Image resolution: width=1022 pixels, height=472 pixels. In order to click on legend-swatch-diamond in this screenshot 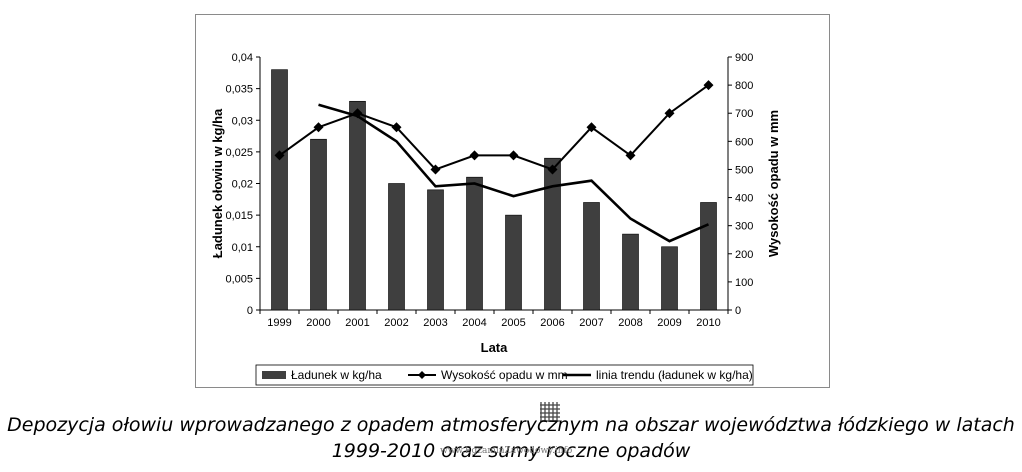, I will do `click(422, 375)`.